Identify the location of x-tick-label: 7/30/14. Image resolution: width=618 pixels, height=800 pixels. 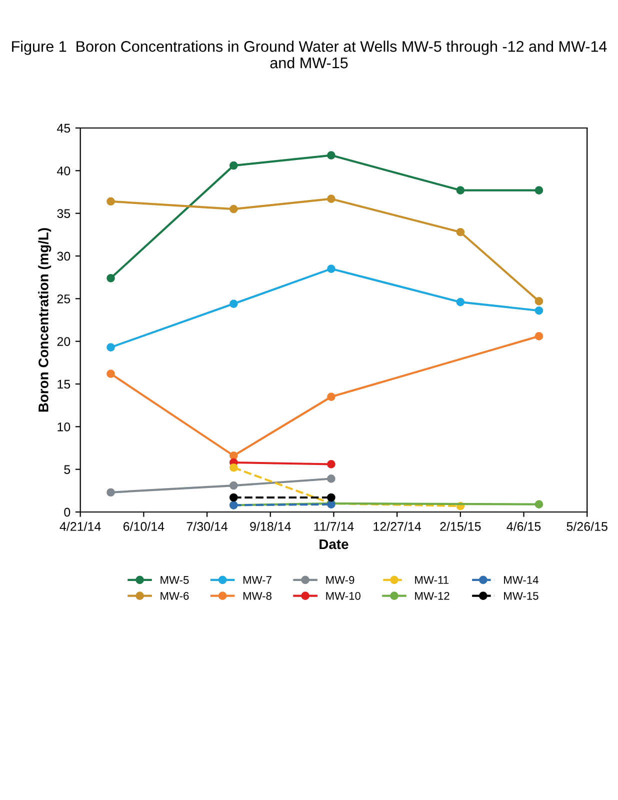
(207, 526).